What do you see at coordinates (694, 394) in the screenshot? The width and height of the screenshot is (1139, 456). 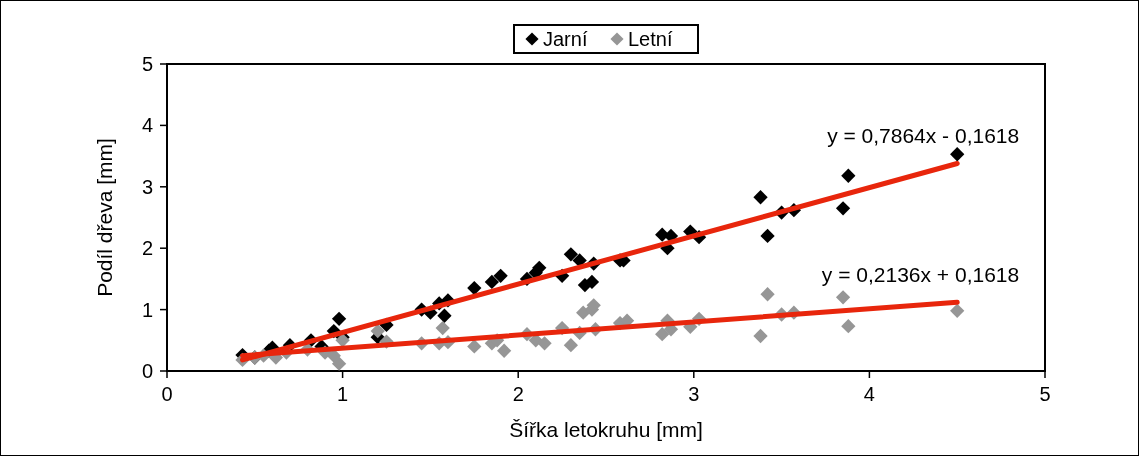 I see `x-tick-label: 3` at bounding box center [694, 394].